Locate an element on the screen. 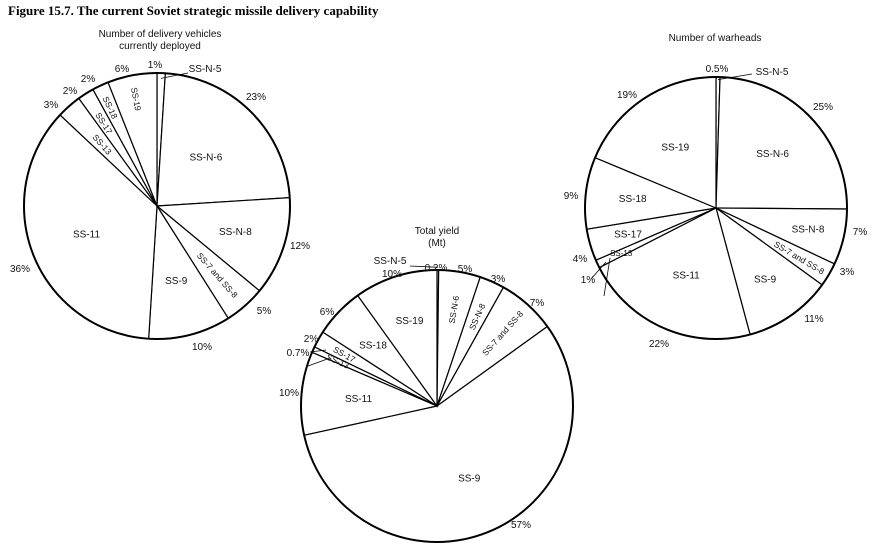  warheads-pct-ss-7-and-ss-8: 3% is located at coordinates (847, 272).